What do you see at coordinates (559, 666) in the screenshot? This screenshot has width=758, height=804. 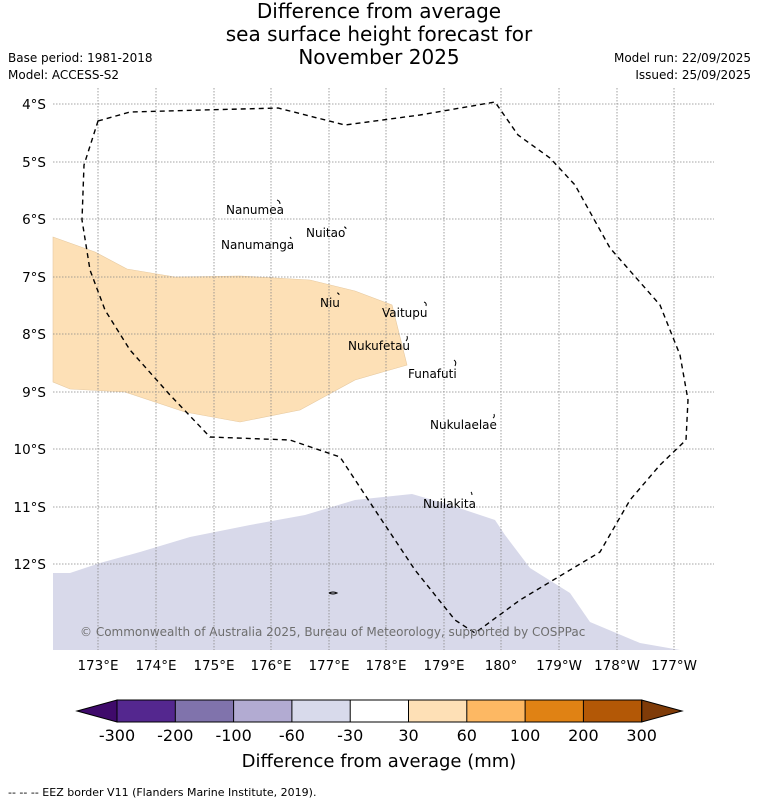 I see `lon-tick: 179°W` at bounding box center [559, 666].